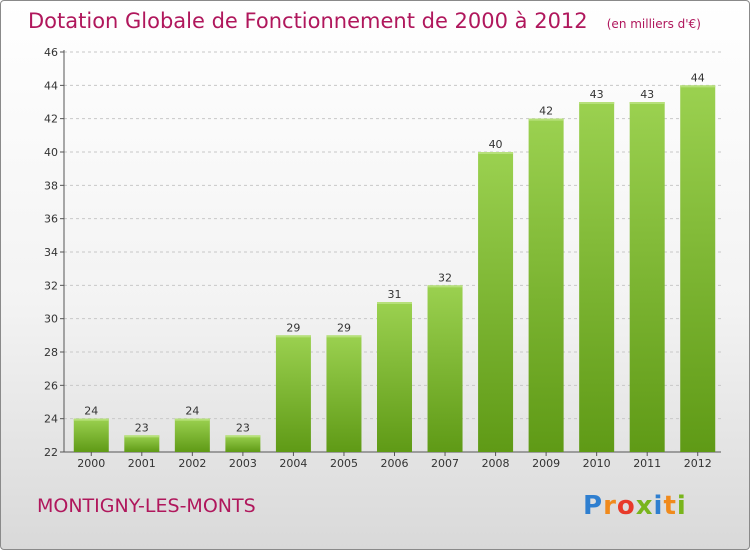 The image size is (750, 550). I want to click on y-tick-label: 42, so click(51, 119).